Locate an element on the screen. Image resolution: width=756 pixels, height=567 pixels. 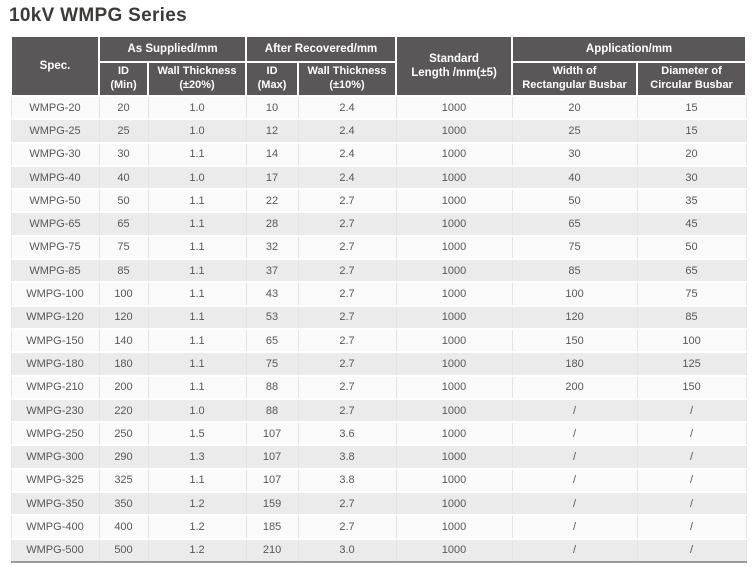
cell-spec: WMPG-300 is located at coordinates (55, 457).